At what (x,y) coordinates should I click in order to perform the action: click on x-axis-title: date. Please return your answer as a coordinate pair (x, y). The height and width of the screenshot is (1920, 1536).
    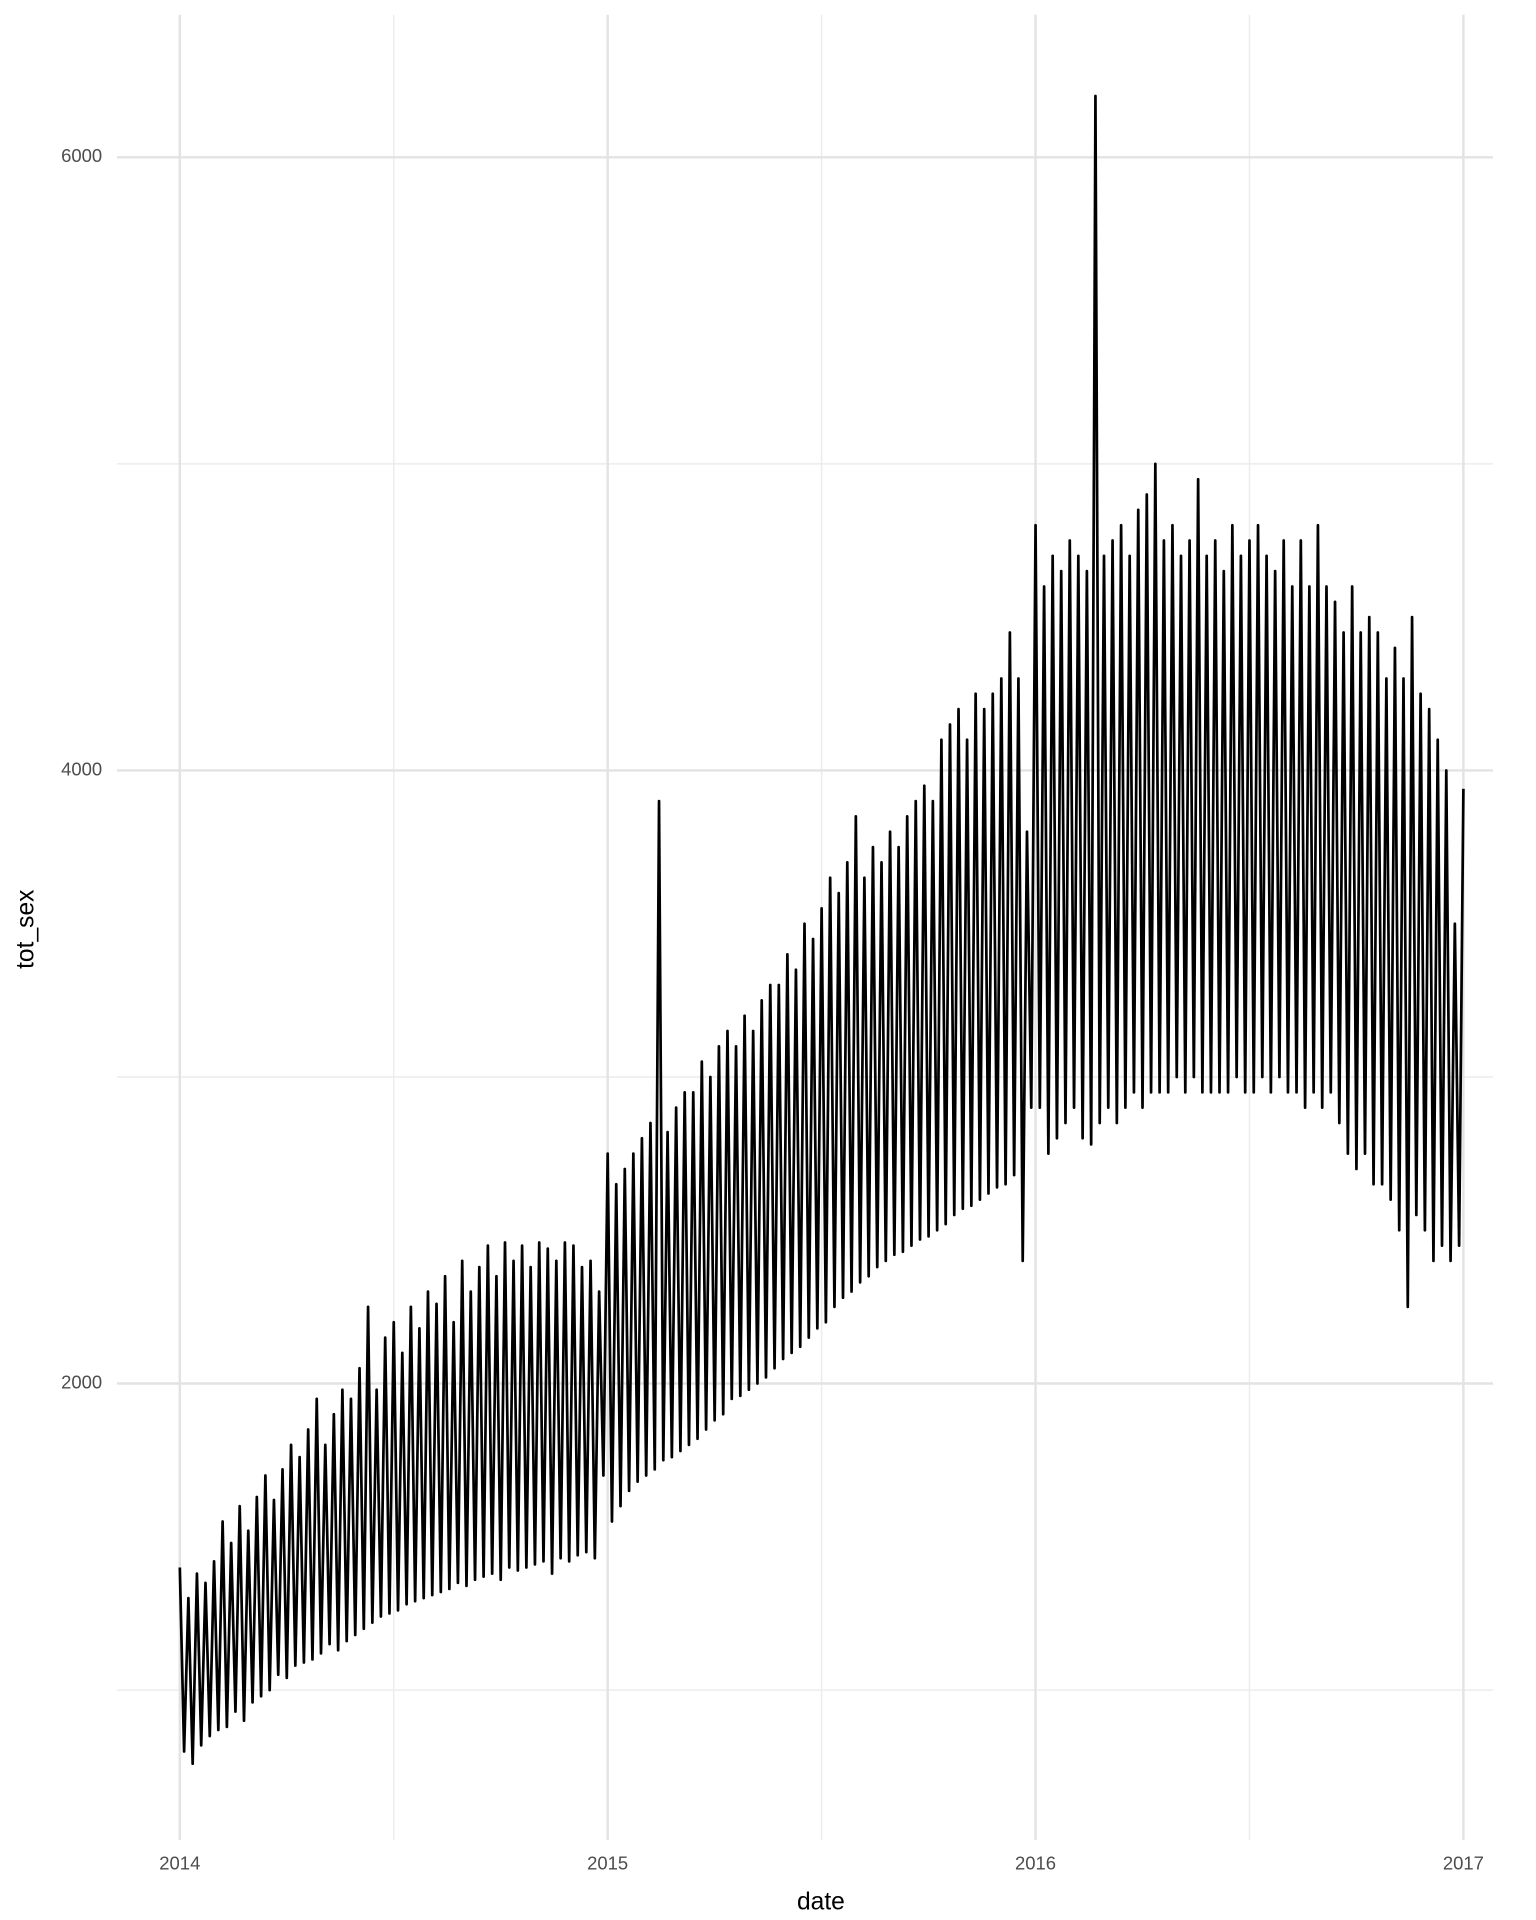
    Looking at the image, I should click on (821, 1901).